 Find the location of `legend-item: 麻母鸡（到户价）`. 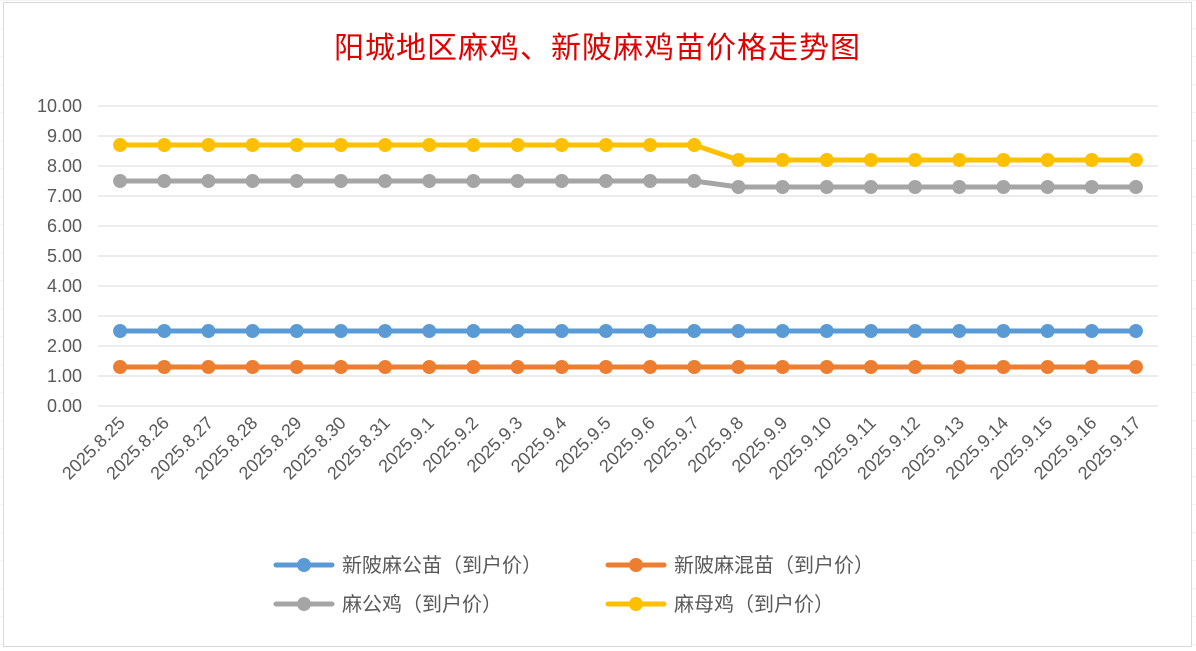

legend-item: 麻母鸡（到户价） is located at coordinates (719, 604).